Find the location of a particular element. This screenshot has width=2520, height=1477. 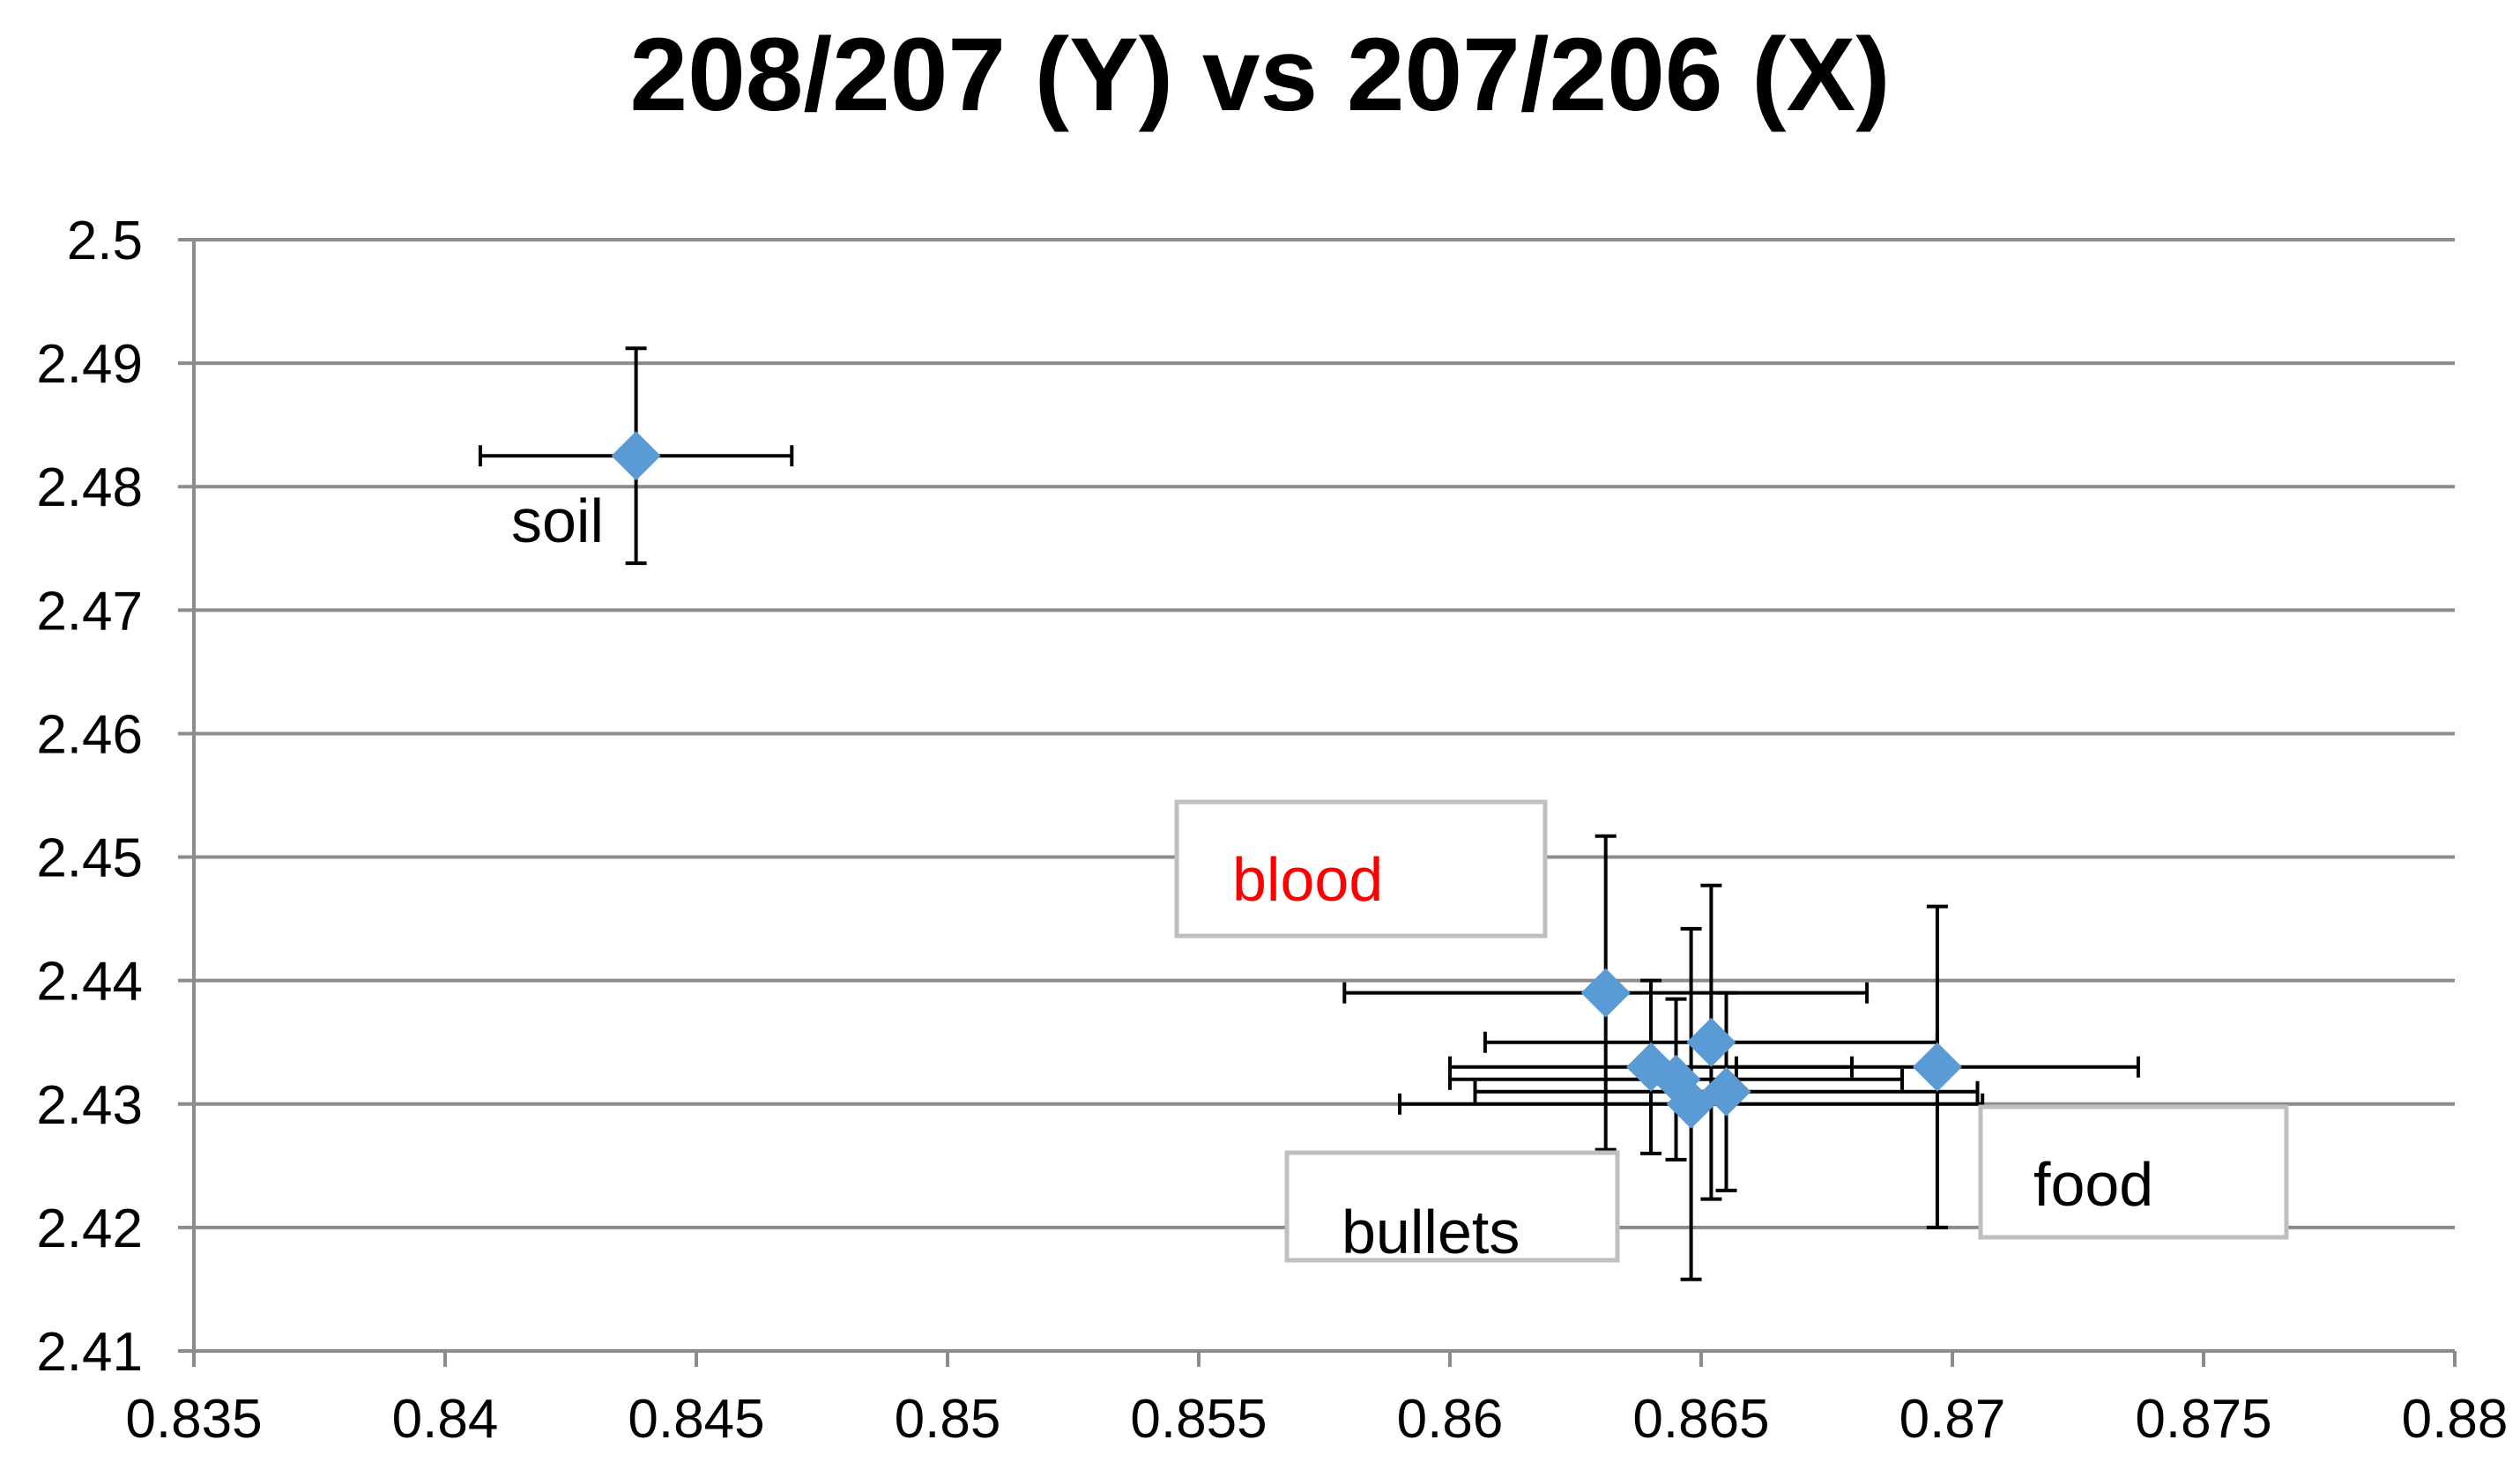

annotation-label: bullets is located at coordinates (1431, 1232).